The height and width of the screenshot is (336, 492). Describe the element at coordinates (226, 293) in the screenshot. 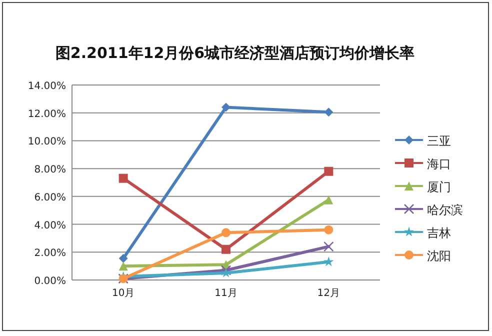

I see `x-tick-label: 11月` at that location.